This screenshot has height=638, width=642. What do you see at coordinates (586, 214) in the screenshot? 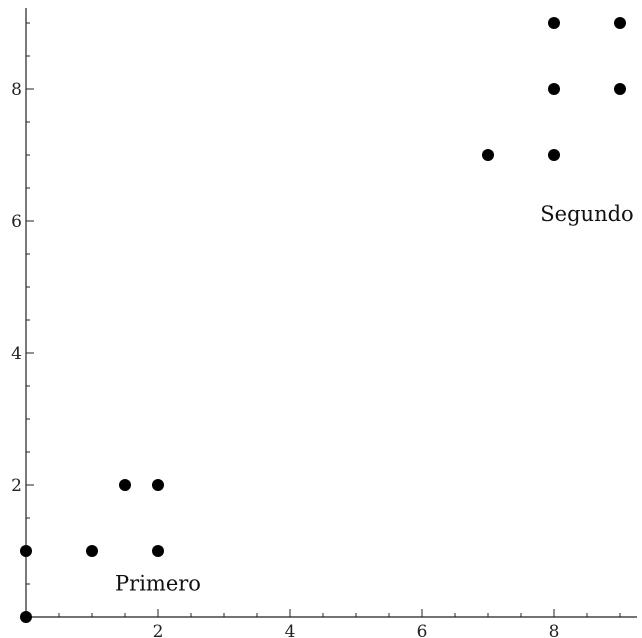
I see `annotation-label: Segundo` at bounding box center [586, 214].